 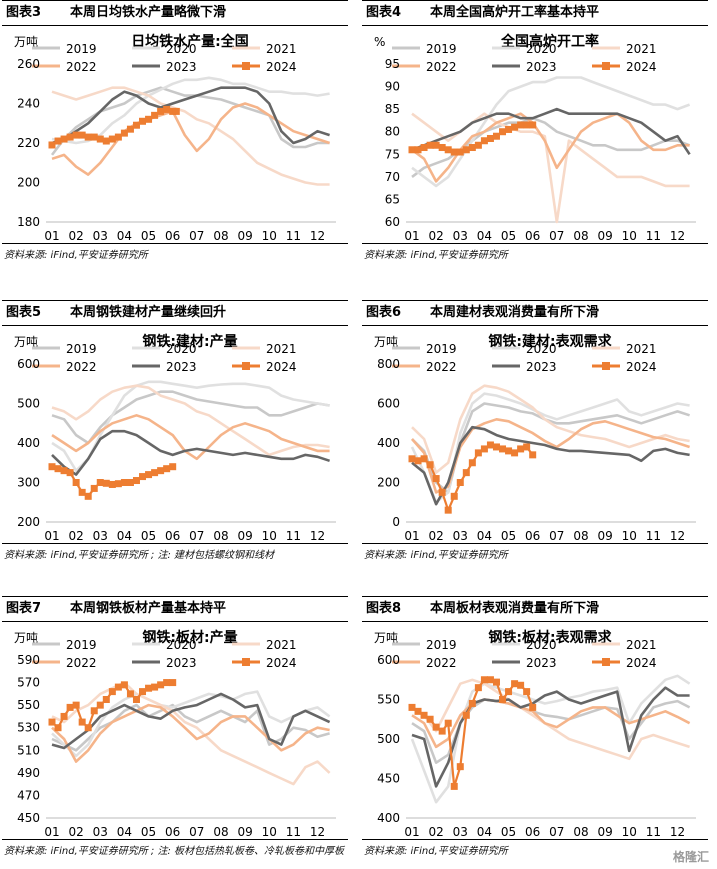 I want to click on legend-label: 2021, so click(x=641, y=349).